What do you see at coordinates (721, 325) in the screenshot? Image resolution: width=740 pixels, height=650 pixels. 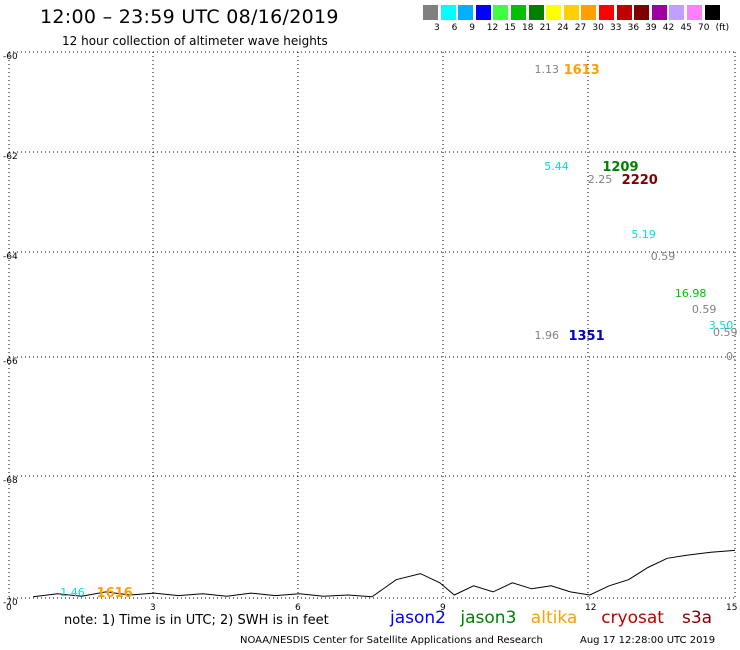 I see `wave-height-label: 3.50` at bounding box center [721, 325].